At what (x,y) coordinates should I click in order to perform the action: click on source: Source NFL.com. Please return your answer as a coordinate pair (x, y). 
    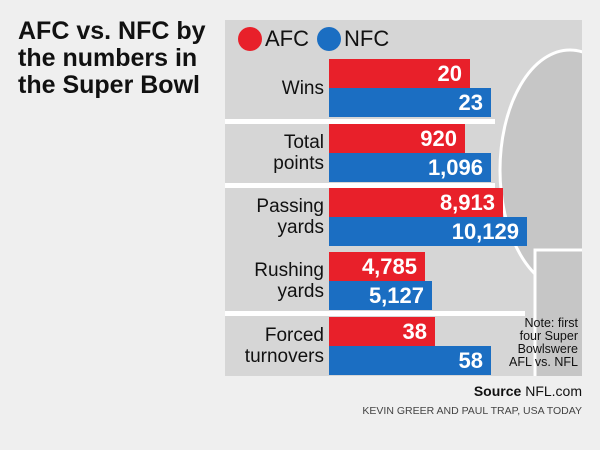
    Looking at the image, I should click on (528, 391).